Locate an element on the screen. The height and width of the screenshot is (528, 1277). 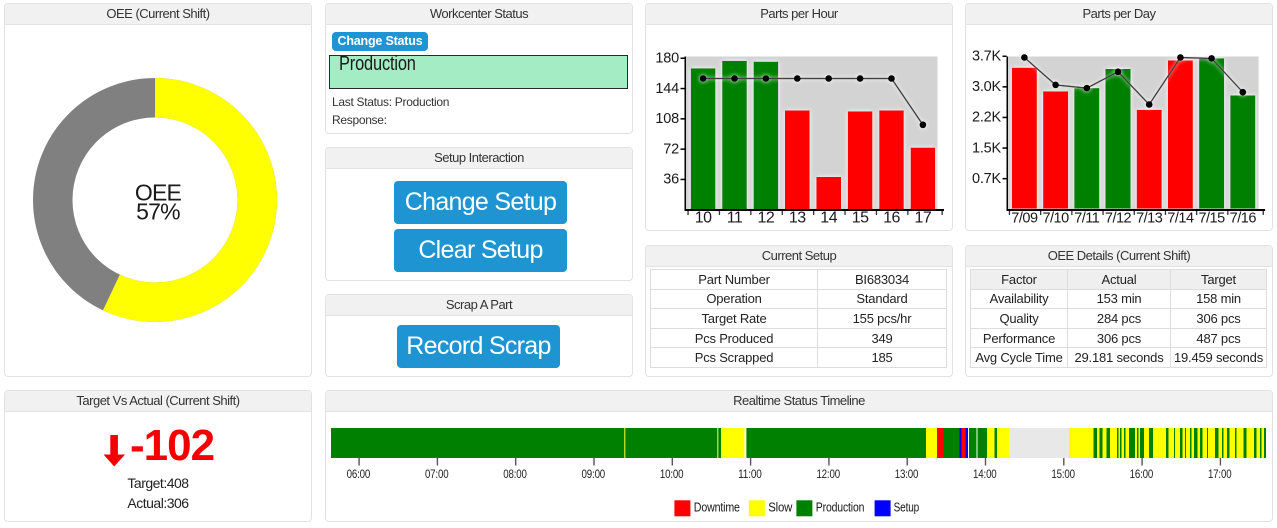
svg-text: 0.7K is located at coordinates (987, 179).